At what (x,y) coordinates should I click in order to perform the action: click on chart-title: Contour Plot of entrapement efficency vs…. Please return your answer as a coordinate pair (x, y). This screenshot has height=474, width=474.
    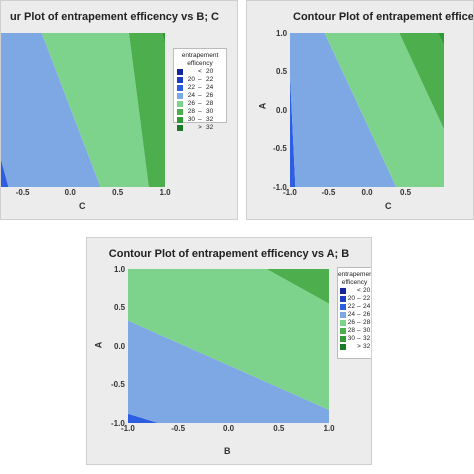
    Looking at the image, I should click on (229, 254).